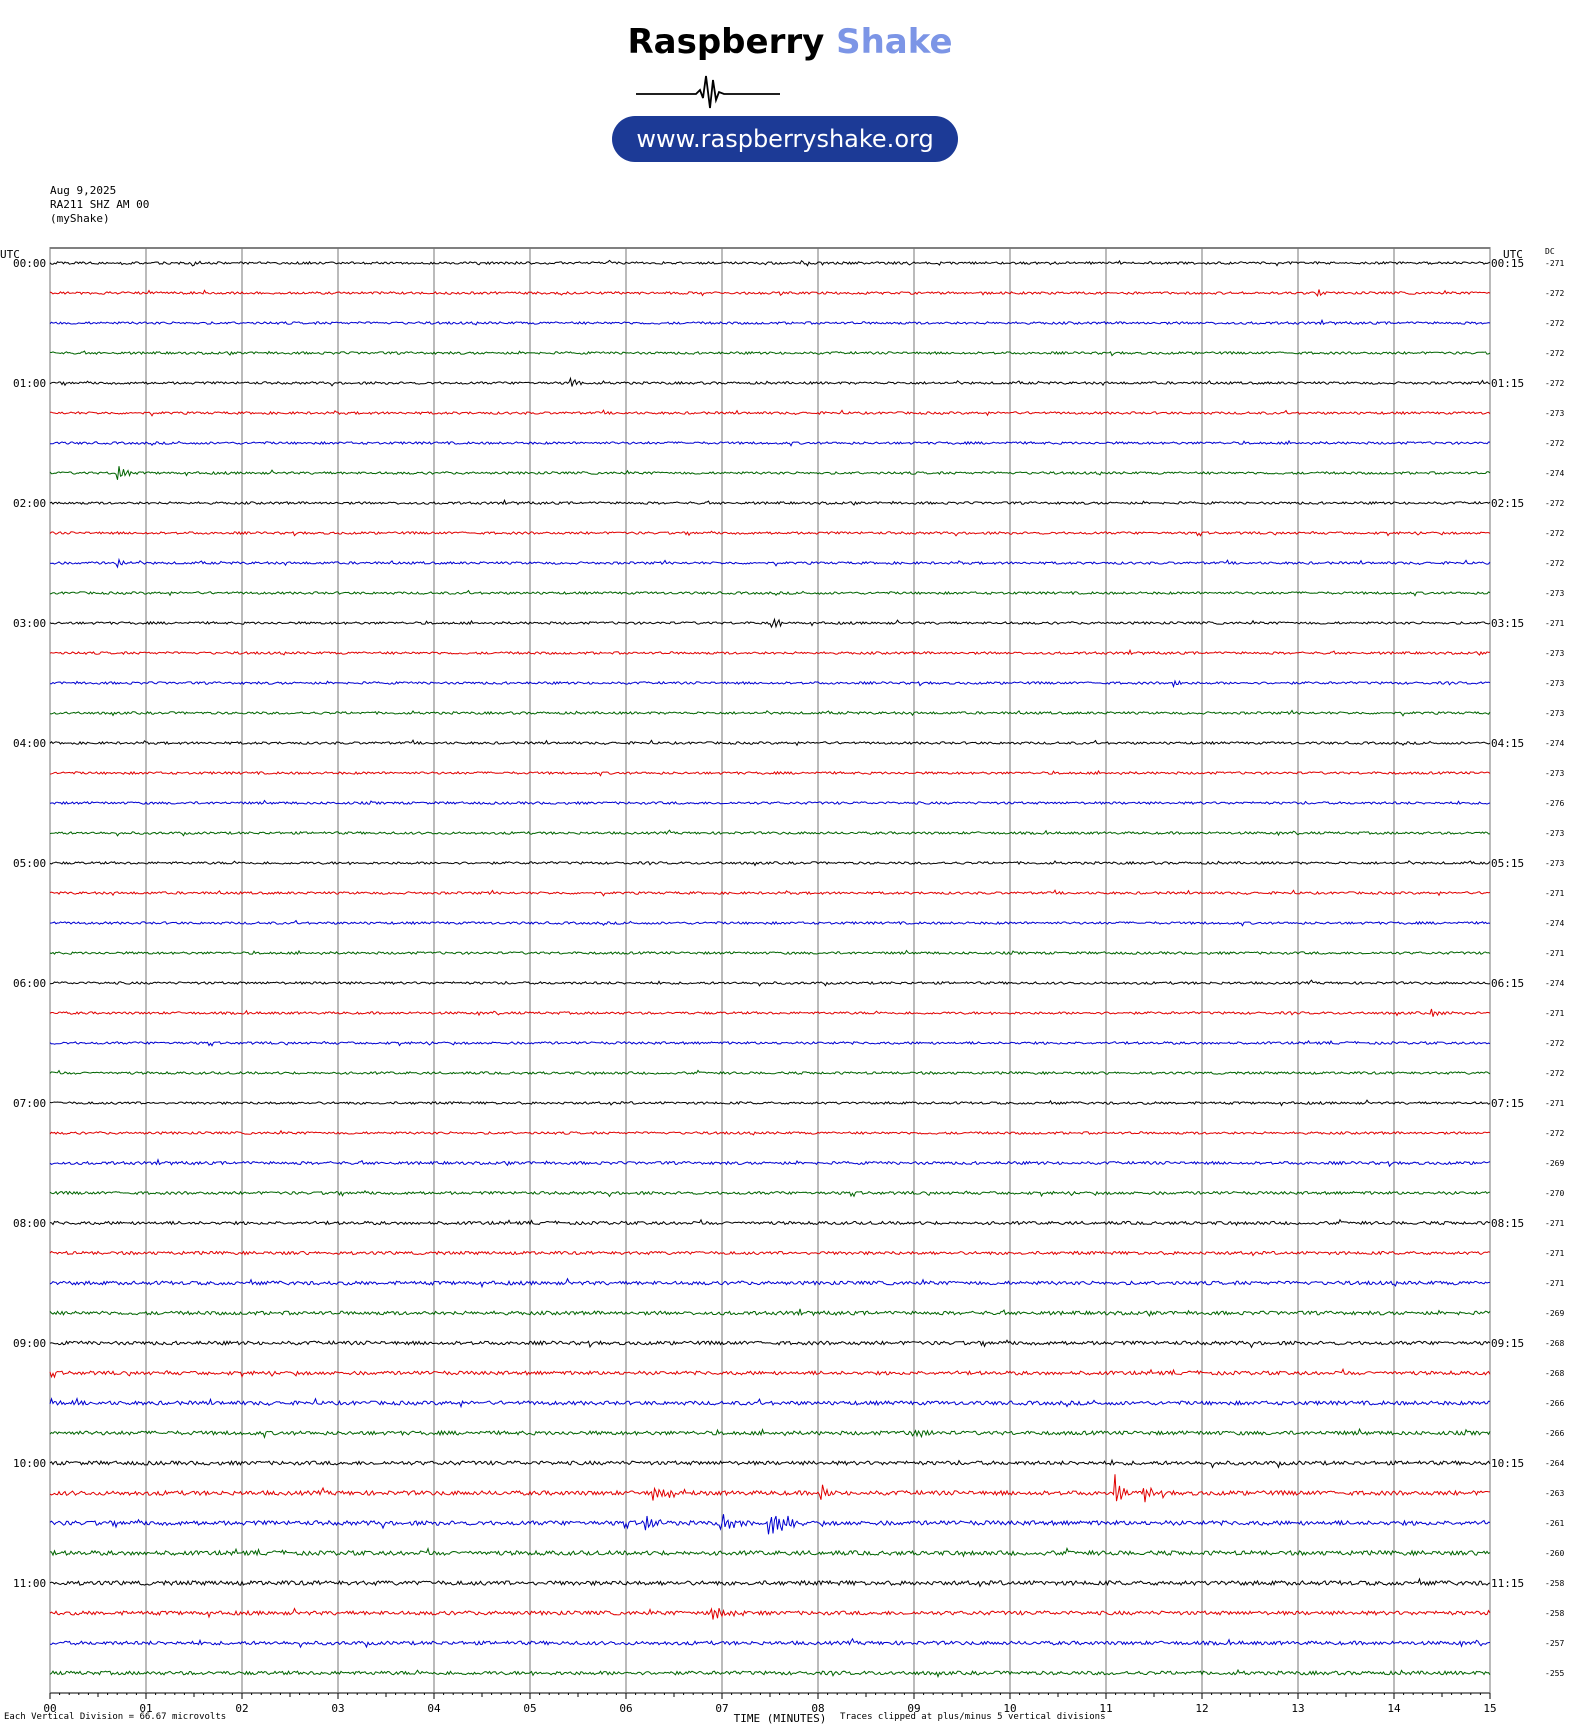 The width and height of the screenshot is (1570, 1732). I want to click on network-label: (myShake), so click(80, 218).